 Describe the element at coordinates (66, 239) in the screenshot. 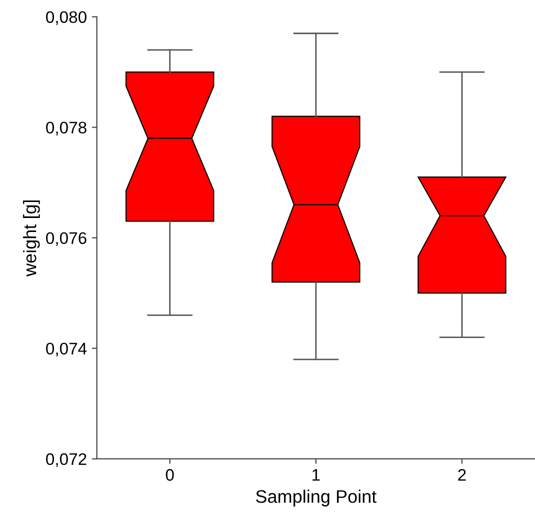

I see `y-tick-label: 0,076` at that location.